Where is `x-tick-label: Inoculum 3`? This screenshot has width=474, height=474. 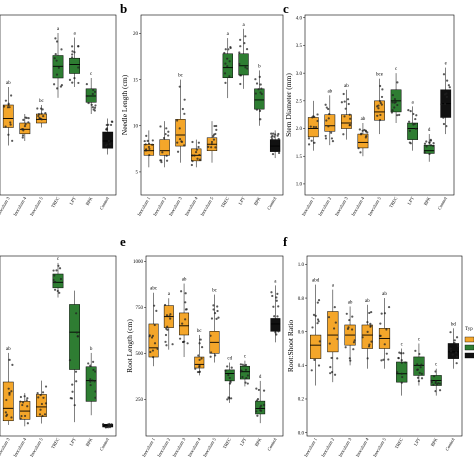
x-tick-label: Inoculum 3 is located at coordinates (5, 205).